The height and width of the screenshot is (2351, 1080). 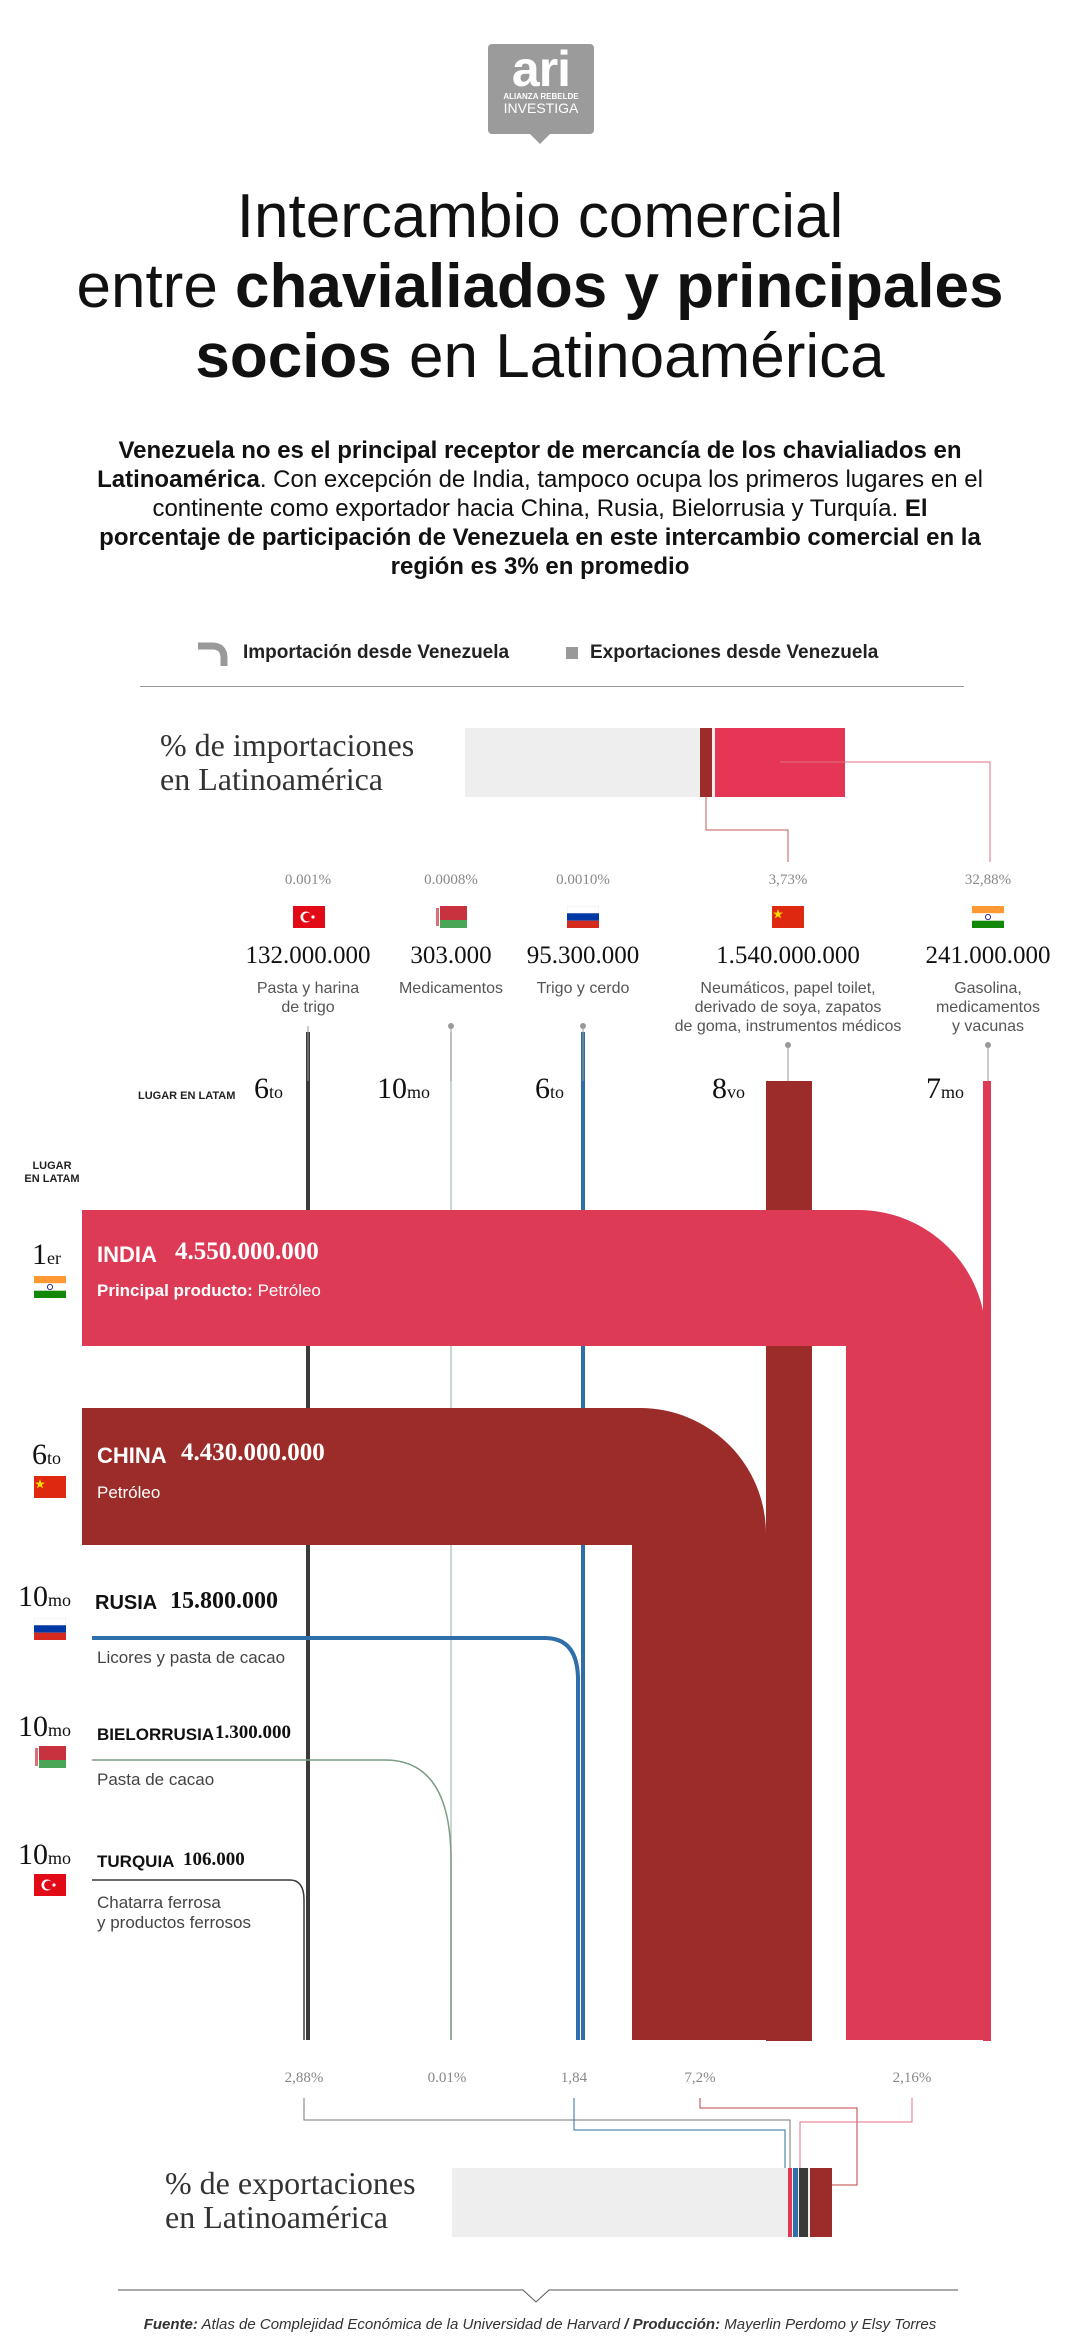 What do you see at coordinates (253, 1452) in the screenshot?
I see `row-amount-china: 4.430.000.000` at bounding box center [253, 1452].